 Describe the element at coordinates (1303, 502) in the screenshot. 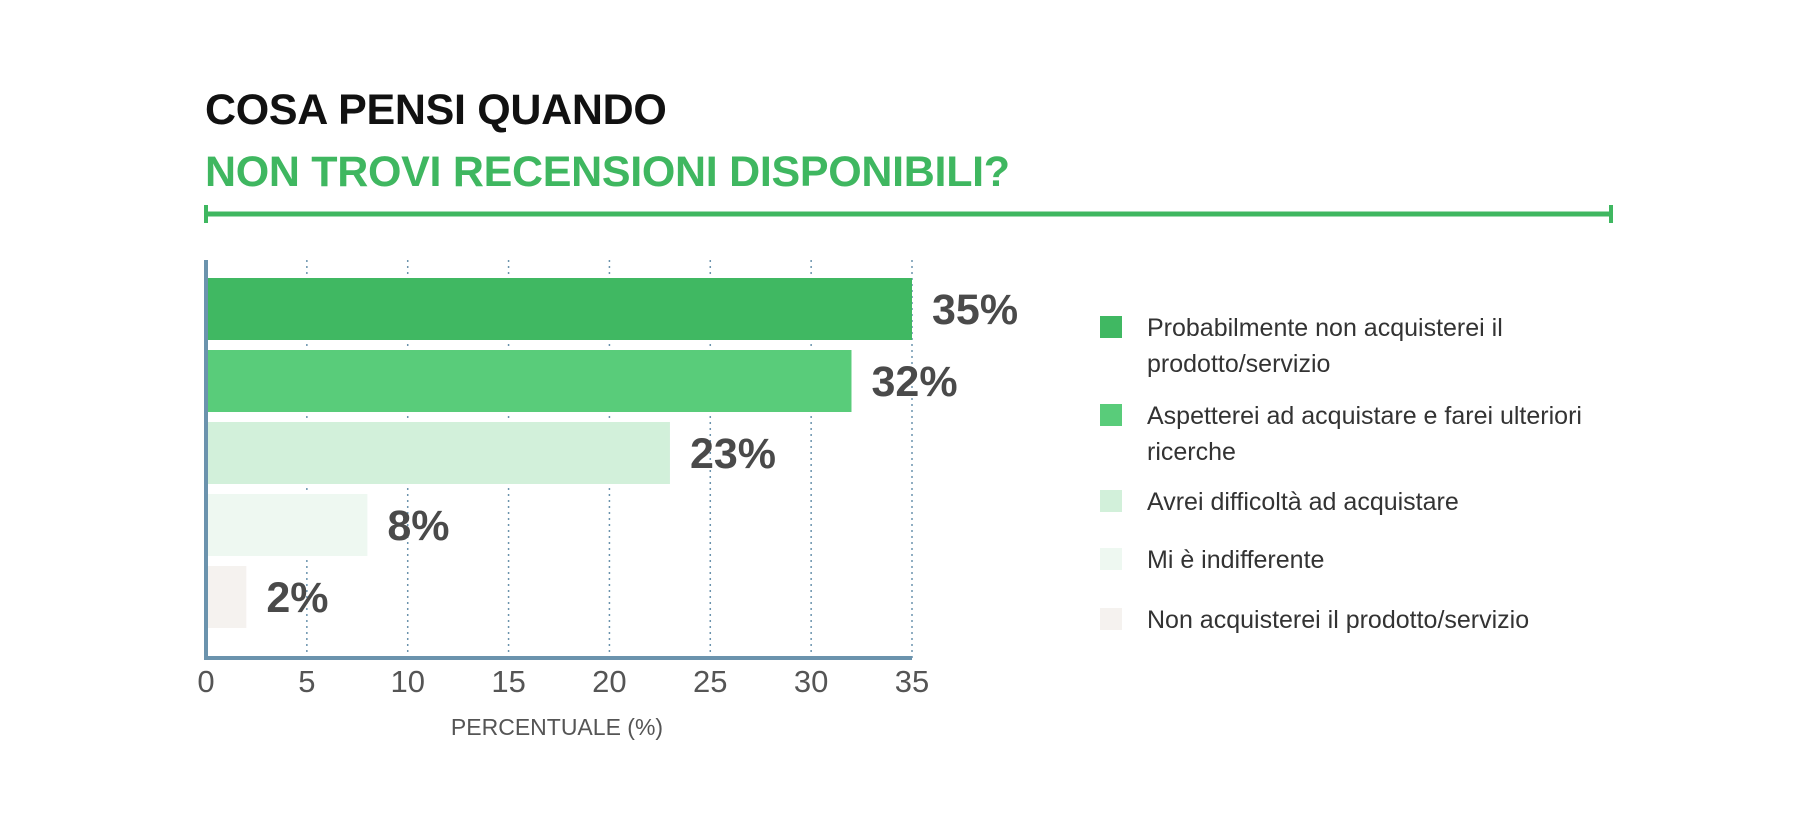

I see `legend-label: Avrei difficoltà ad acquistare` at that location.